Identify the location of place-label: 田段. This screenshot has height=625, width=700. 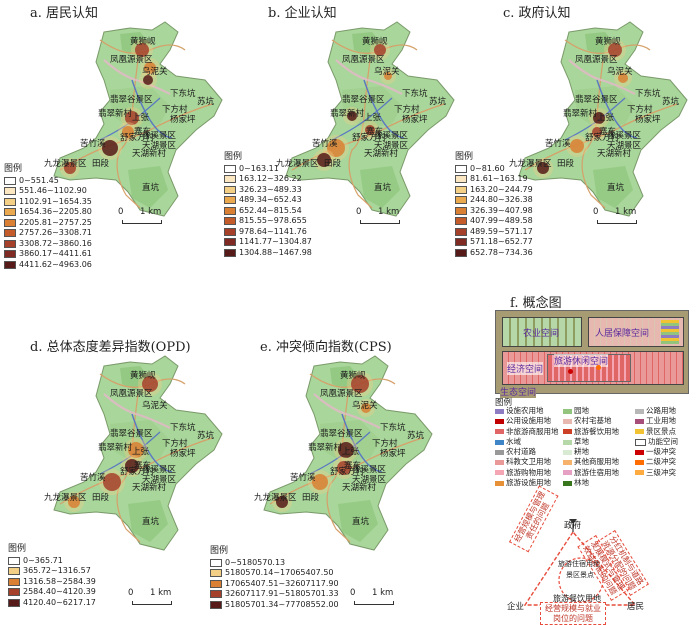
(311, 497).